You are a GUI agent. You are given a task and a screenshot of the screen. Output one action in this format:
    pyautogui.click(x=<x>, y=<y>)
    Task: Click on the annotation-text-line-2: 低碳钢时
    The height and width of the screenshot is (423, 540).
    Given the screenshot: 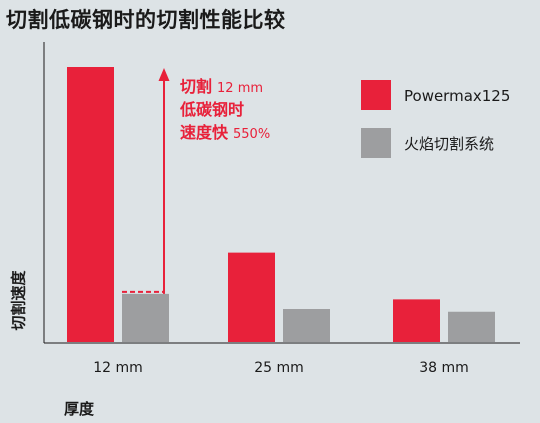 What is the action you would take?
    pyautogui.click(x=211, y=109)
    